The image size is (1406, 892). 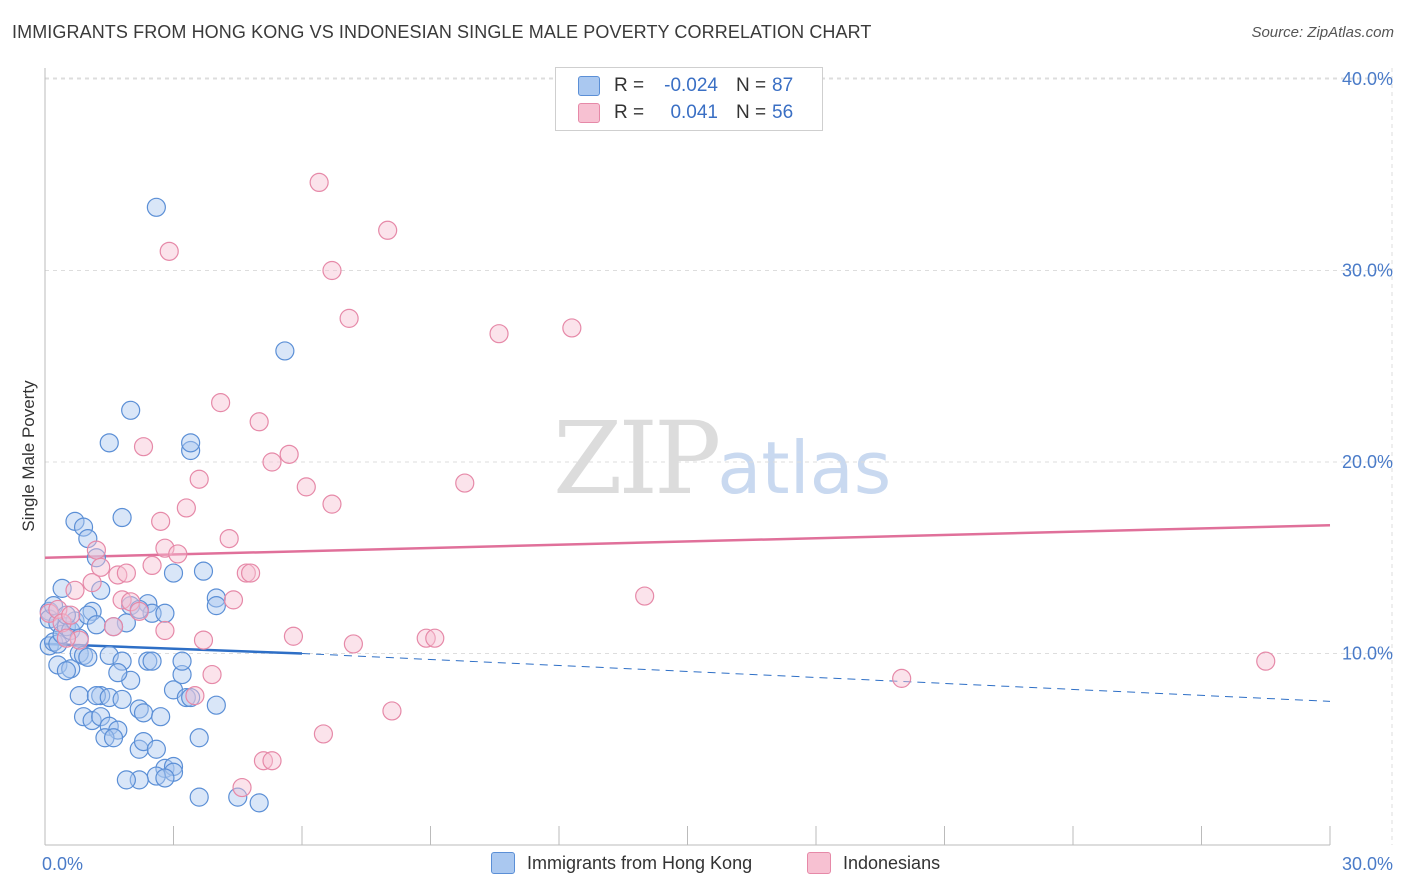 I want to click on x-tick-label: 0.0%, so click(x=62, y=864).